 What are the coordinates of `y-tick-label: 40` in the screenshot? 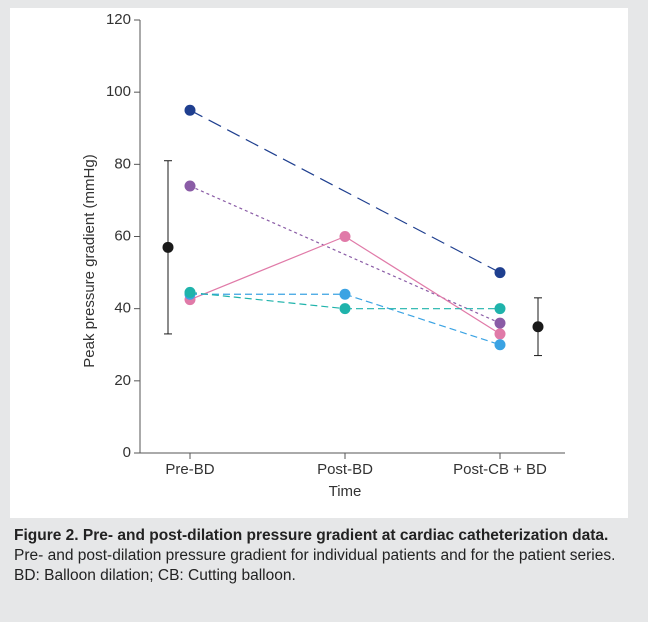 It's located at (122, 308).